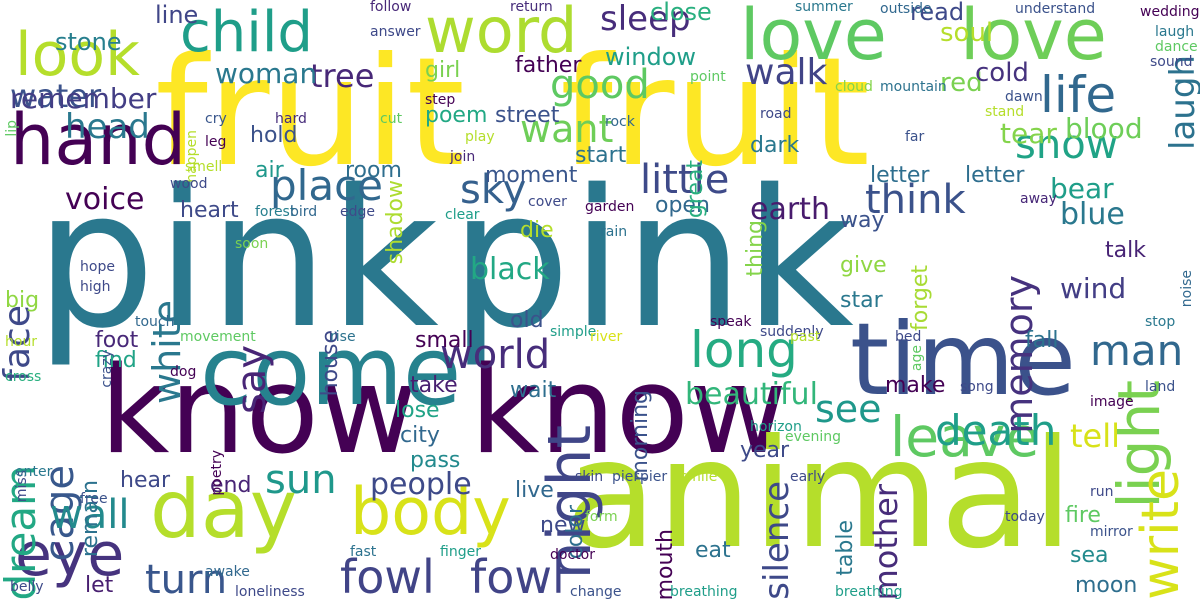  What do you see at coordinates (869, 592) in the screenshot?
I see `cloud-word: breathing` at bounding box center [869, 592].